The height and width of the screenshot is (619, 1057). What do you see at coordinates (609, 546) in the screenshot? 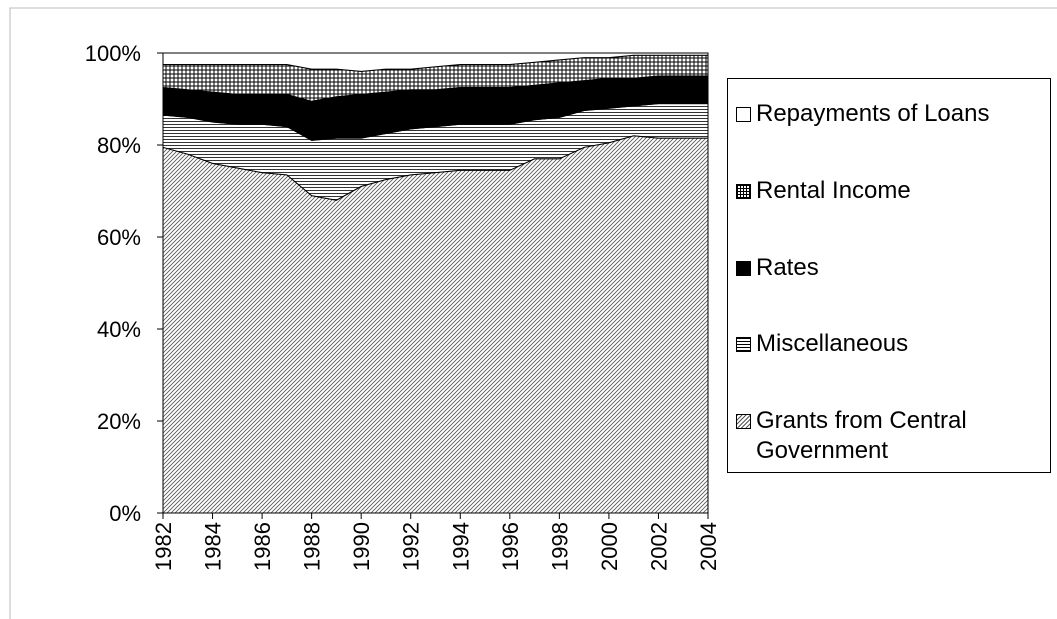
I see `x-tick-label: 2000` at bounding box center [609, 546].